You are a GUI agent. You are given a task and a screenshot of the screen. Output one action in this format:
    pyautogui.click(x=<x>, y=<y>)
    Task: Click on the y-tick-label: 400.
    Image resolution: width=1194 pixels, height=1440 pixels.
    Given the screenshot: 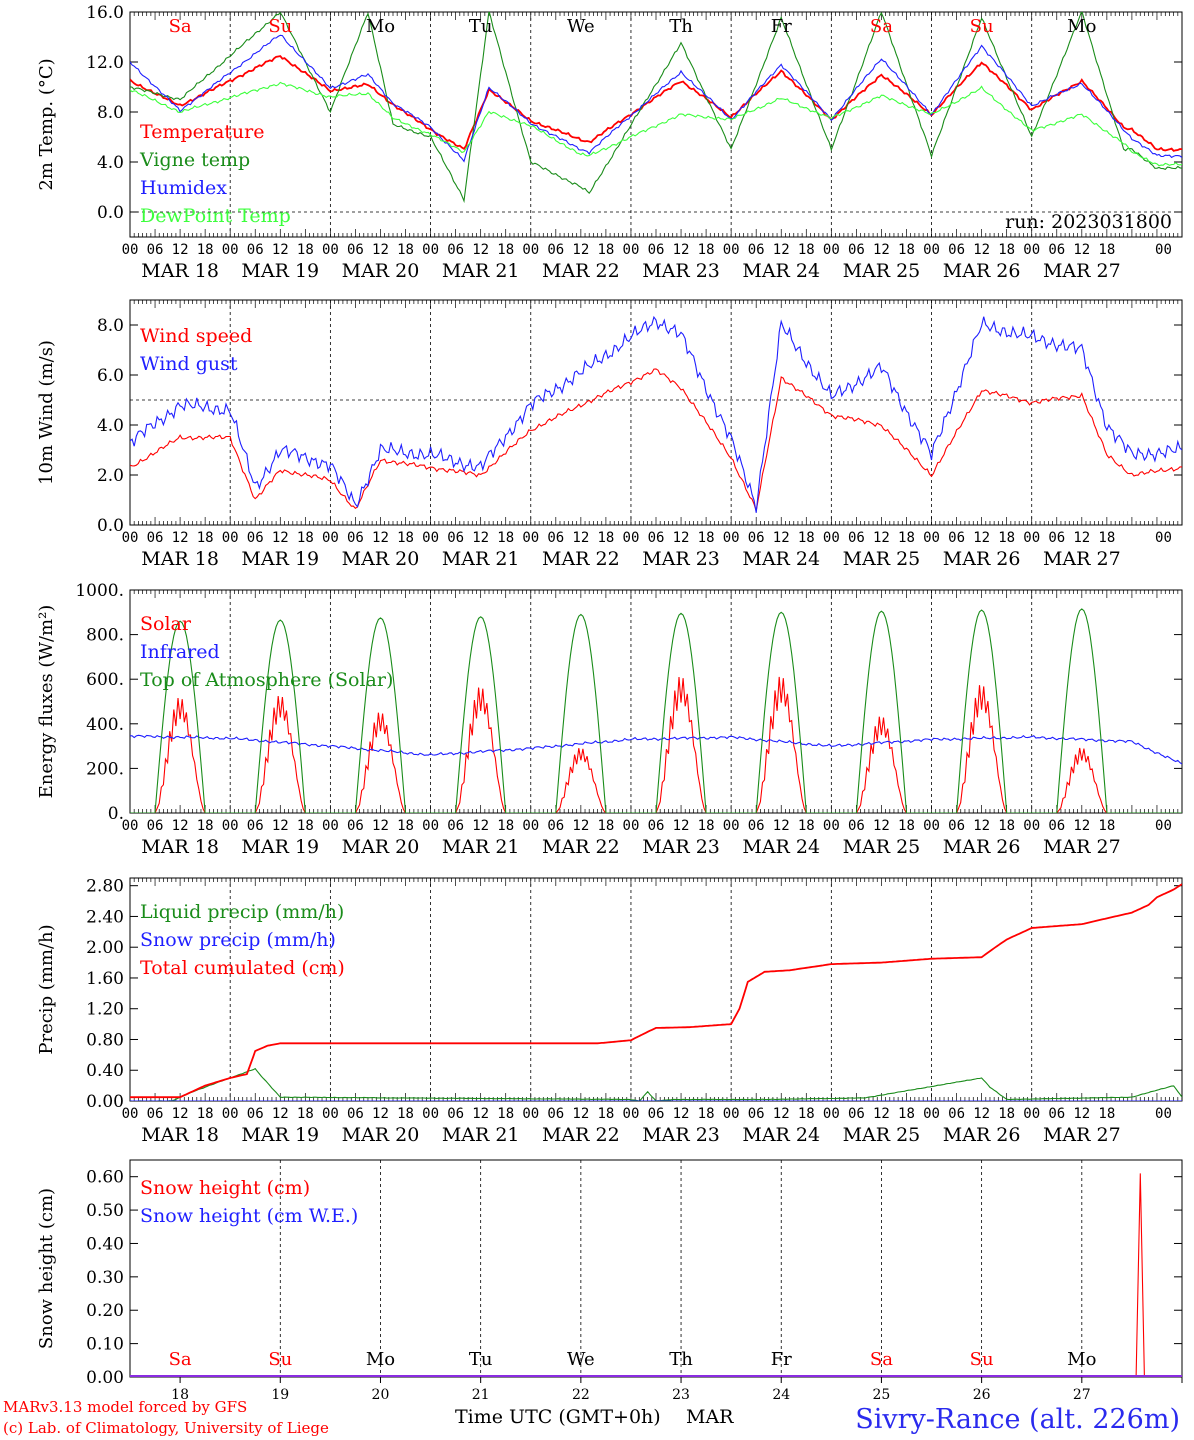 What is the action you would take?
    pyautogui.click(x=105, y=725)
    